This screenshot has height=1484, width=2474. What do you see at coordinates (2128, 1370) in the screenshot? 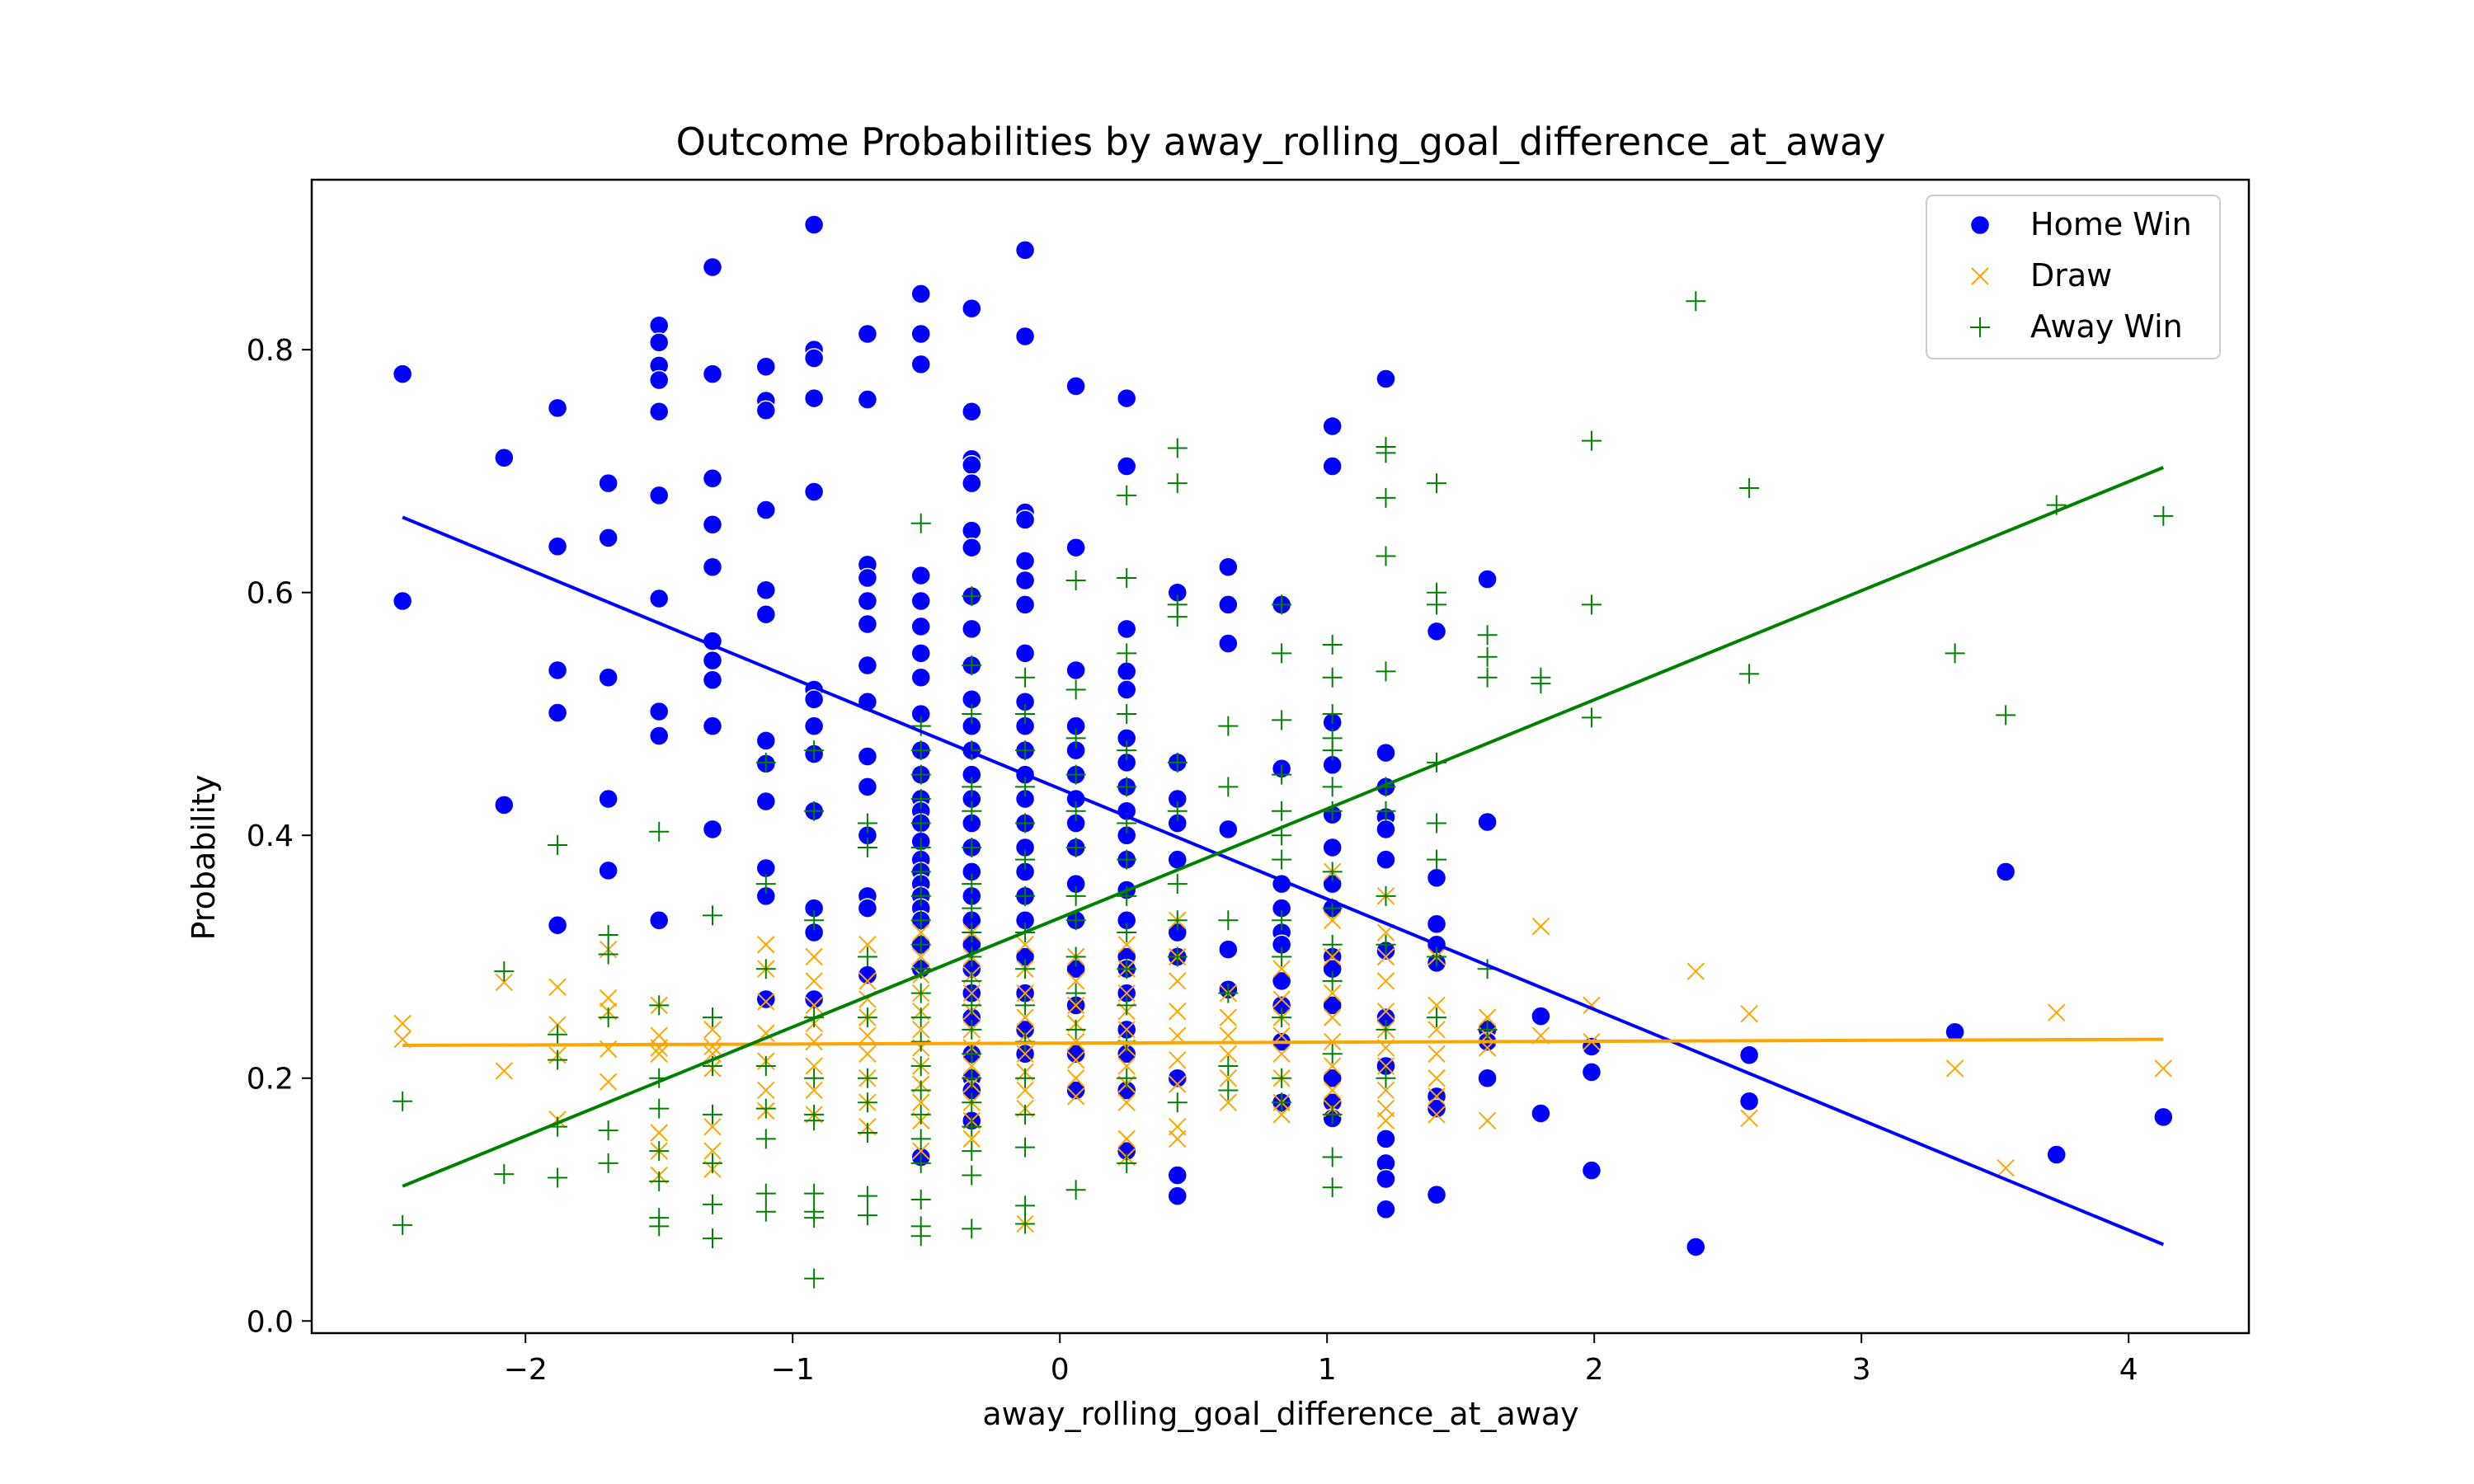
I see `x-tick-label: 4` at bounding box center [2128, 1370].